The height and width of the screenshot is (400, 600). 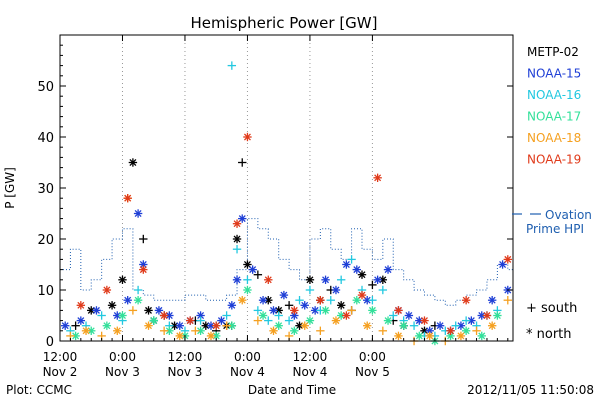 I want to click on y-tick-label: 20, so click(x=45, y=240).